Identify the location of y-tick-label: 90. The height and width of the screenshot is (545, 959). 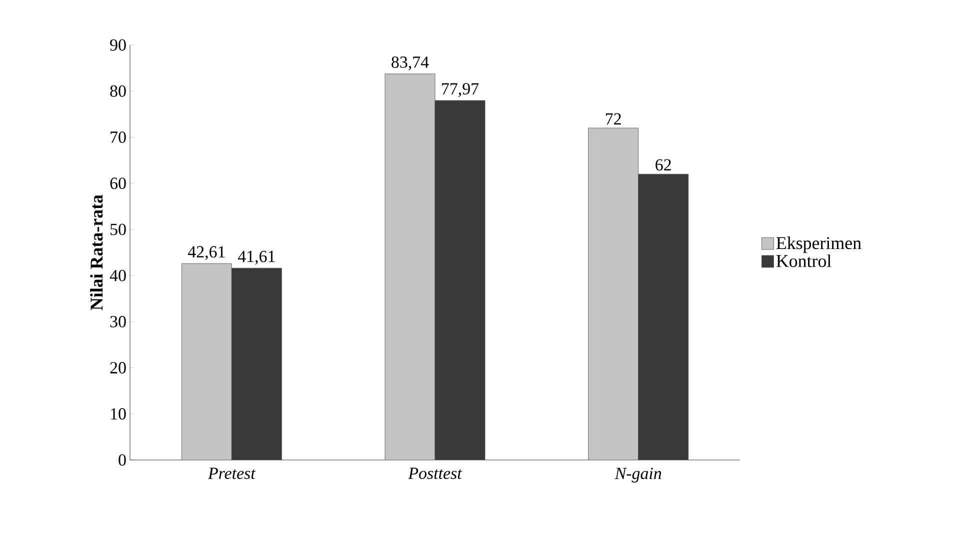
(118, 45).